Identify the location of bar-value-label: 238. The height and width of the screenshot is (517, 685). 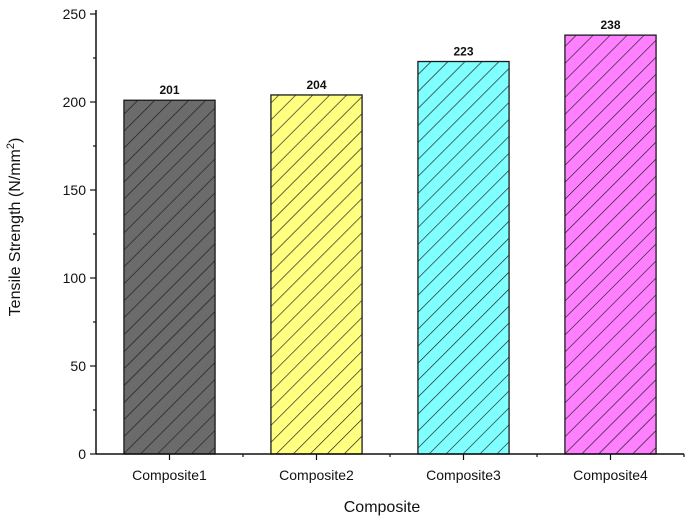
(610, 25).